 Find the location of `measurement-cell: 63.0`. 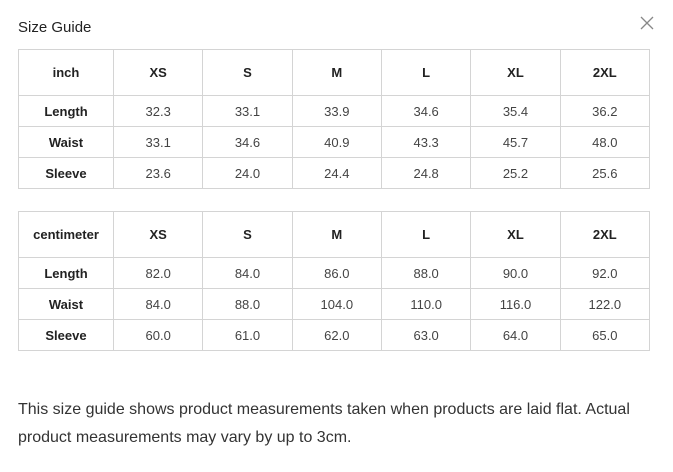

measurement-cell: 63.0 is located at coordinates (426, 335).